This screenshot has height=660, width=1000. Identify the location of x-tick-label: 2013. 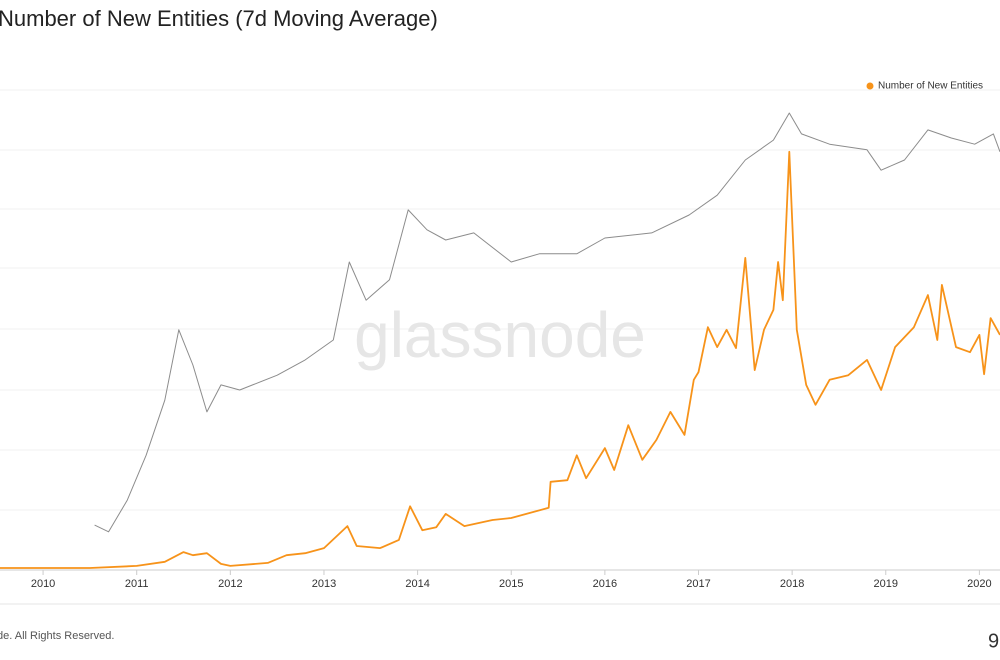
(324, 584).